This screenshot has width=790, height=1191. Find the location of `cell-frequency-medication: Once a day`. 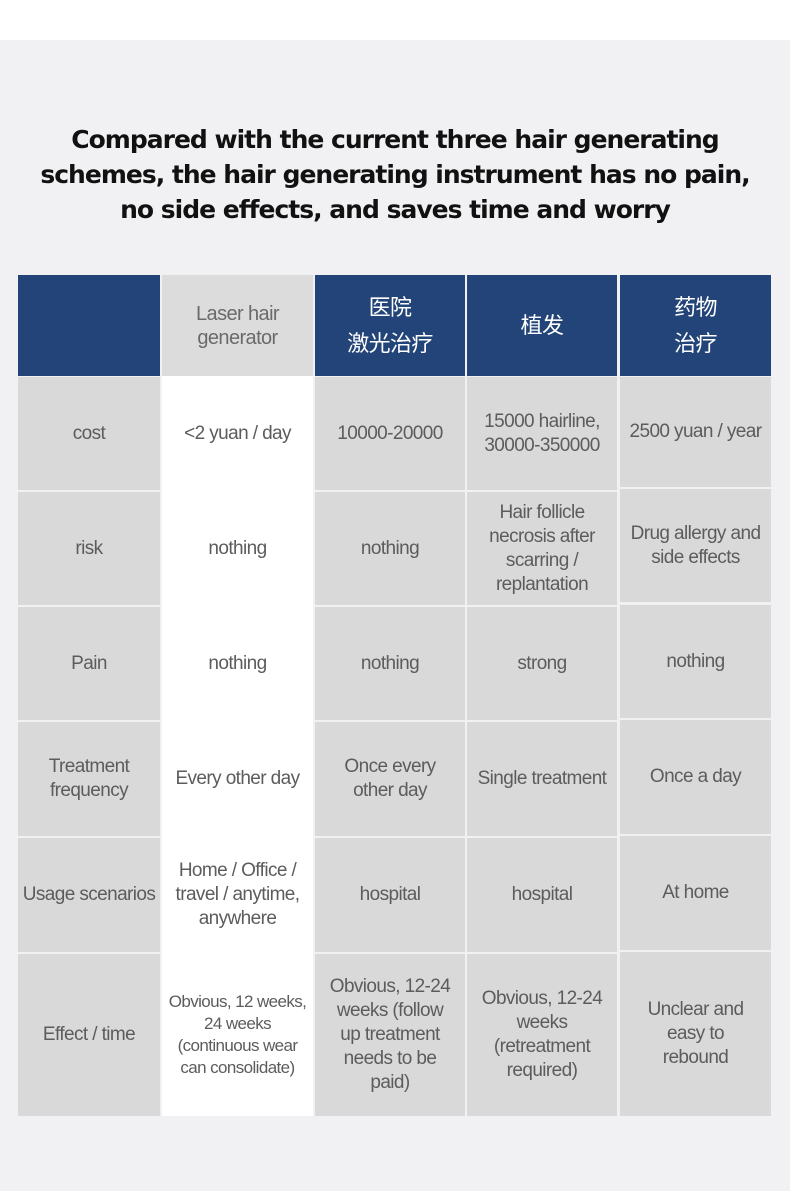

cell-frequency-medication: Once a day is located at coordinates (695, 777).